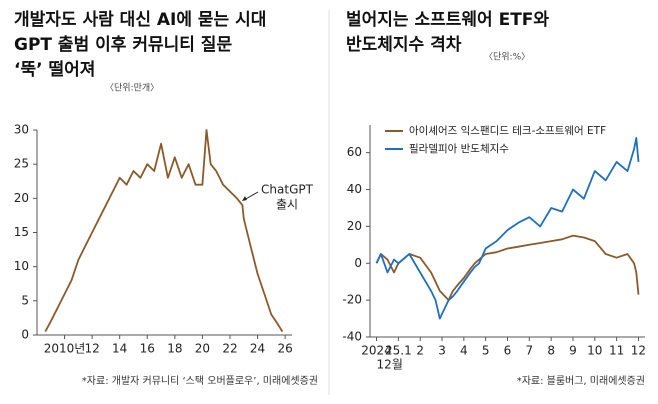 This screenshot has height=404, width=658. What do you see at coordinates (284, 349) in the screenshot?
I see `x-tick-label: 26` at bounding box center [284, 349].